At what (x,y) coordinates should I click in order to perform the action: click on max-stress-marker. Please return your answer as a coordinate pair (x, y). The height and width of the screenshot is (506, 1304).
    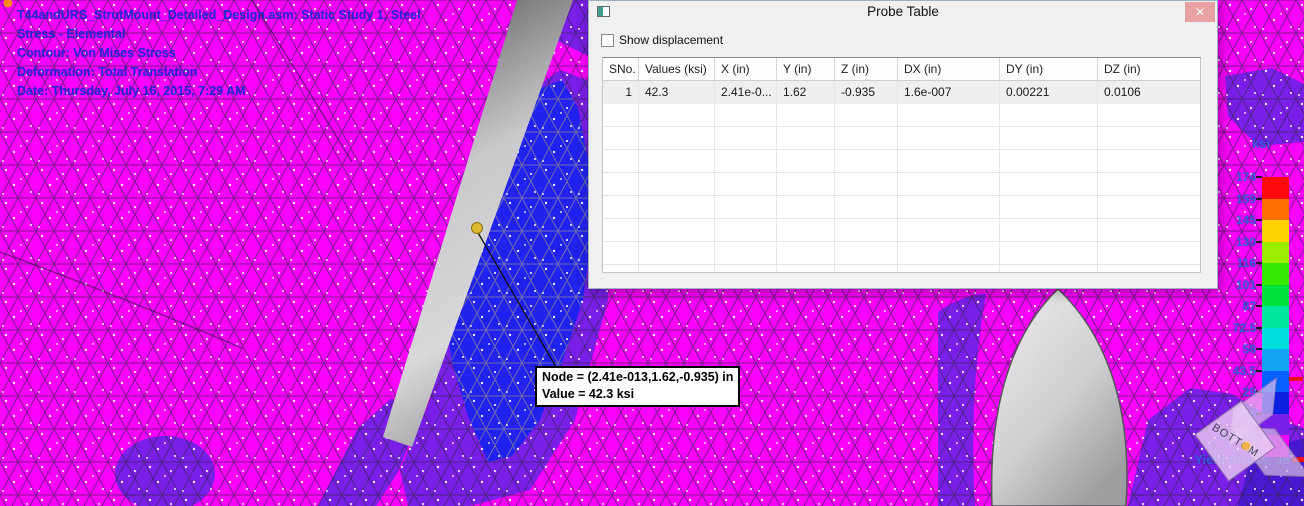
    Looking at the image, I should click on (8, 4).